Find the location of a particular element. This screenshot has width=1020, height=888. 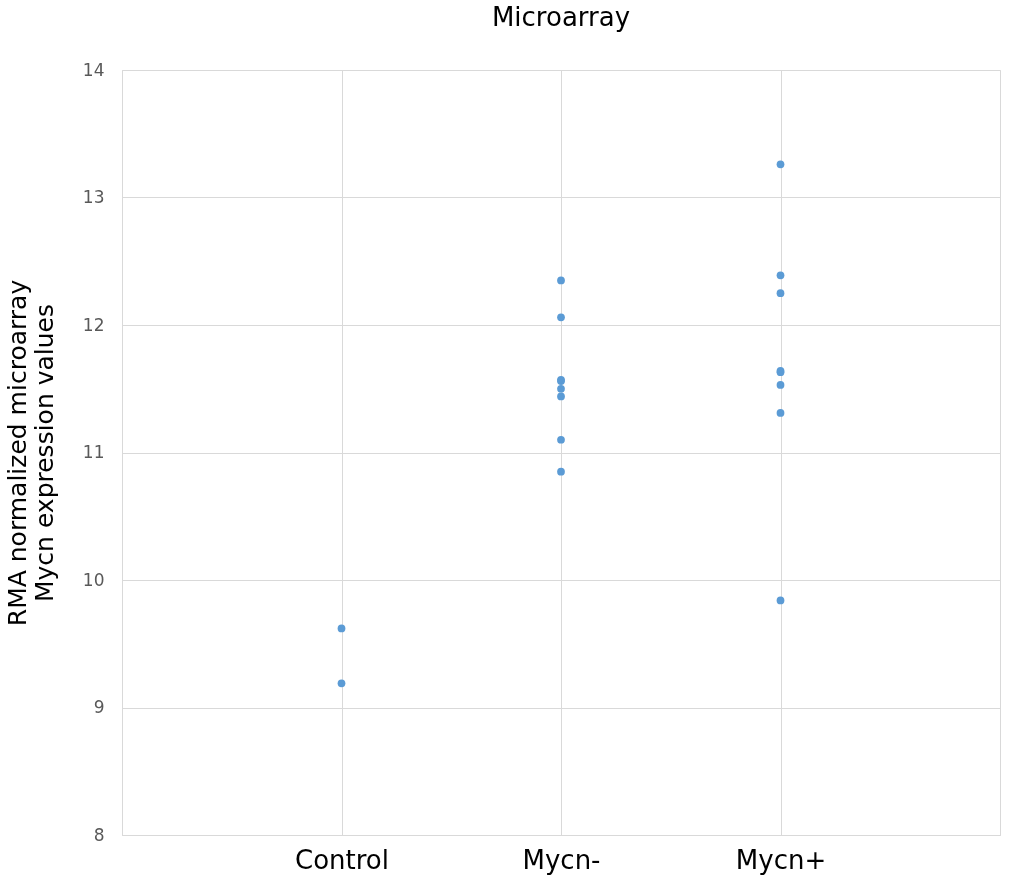

y-tick-label: 8 is located at coordinates (99, 834).